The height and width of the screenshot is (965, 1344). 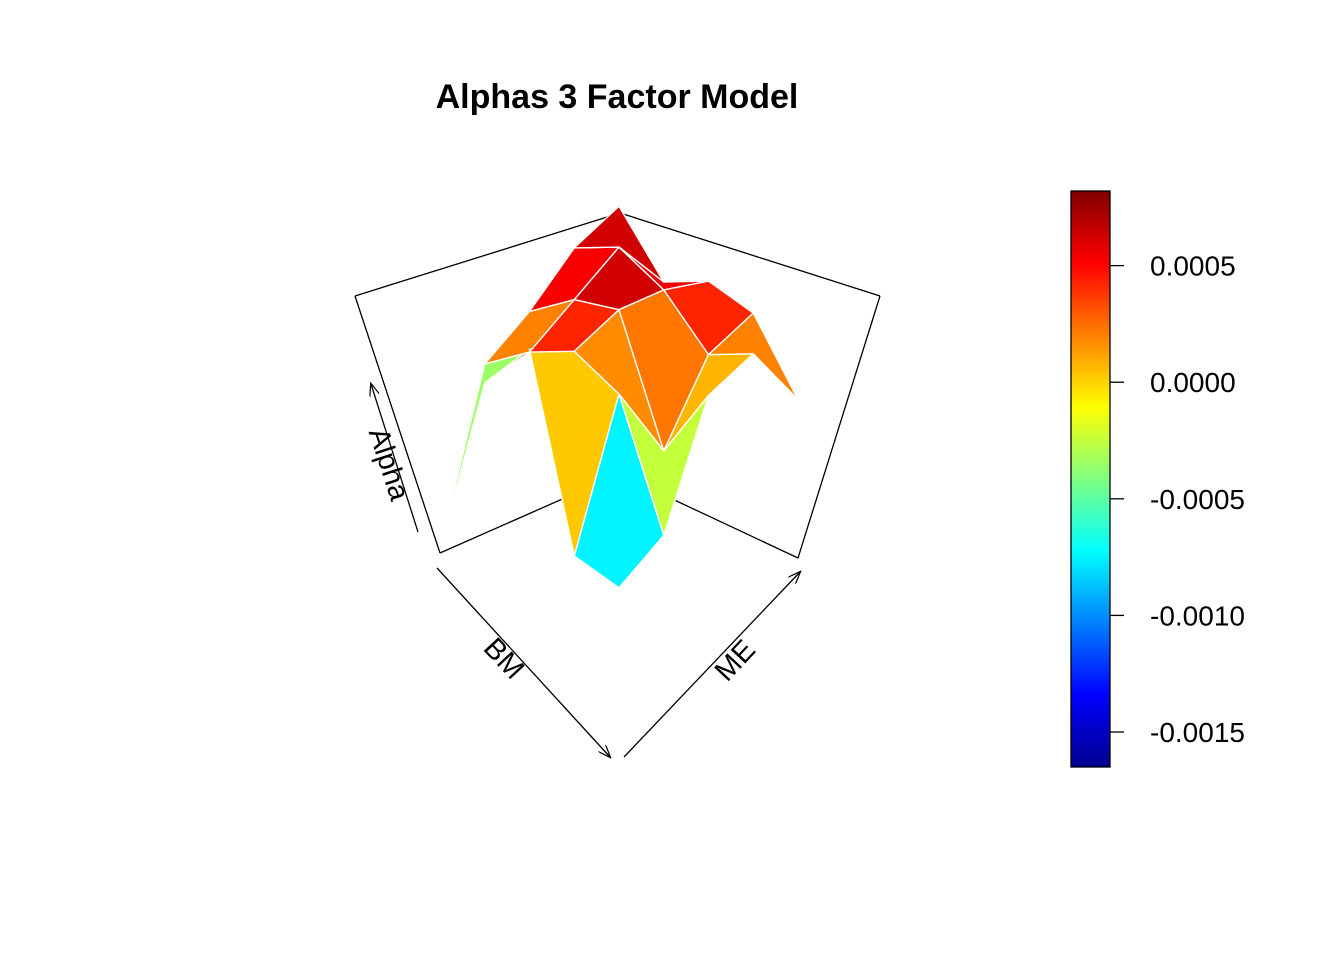 I want to click on colorbar-gradient, so click(x=1090, y=479).